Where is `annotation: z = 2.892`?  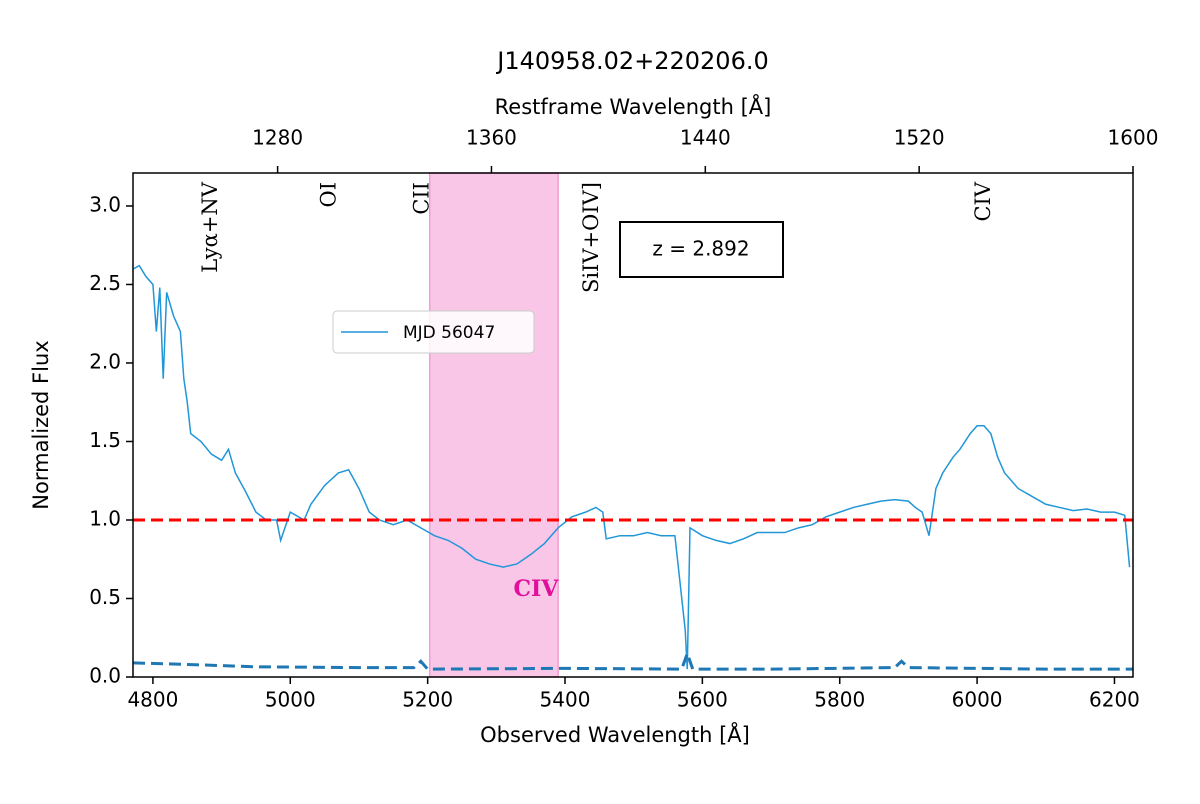
annotation: z = 2.892 is located at coordinates (700, 249).